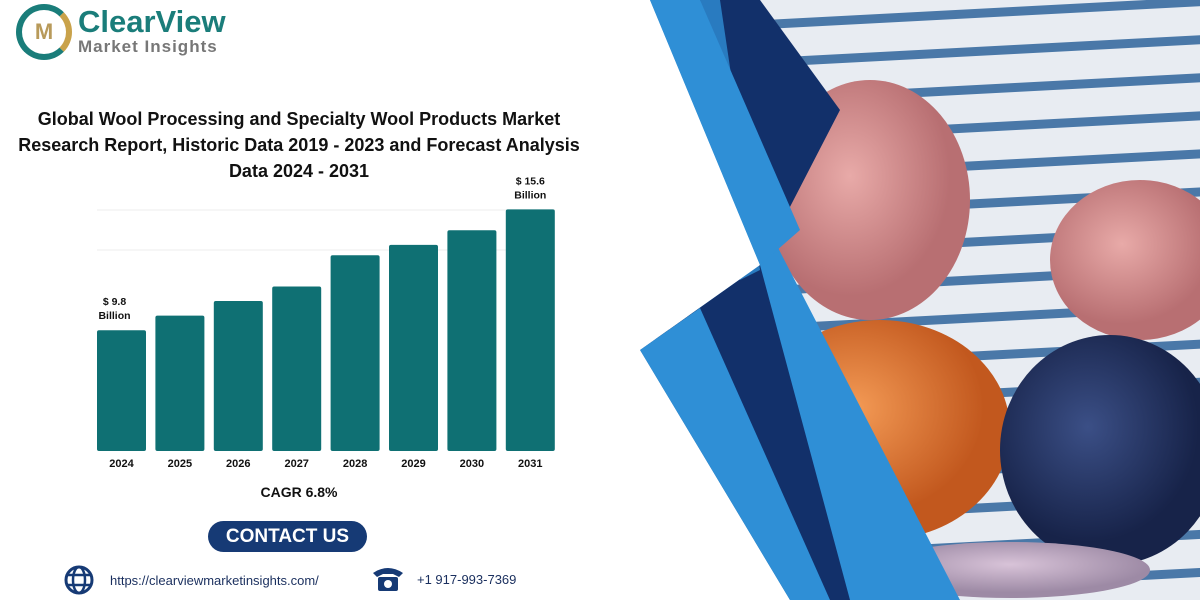  I want to click on website-url: https://clearviewmarketinsights.com/, so click(214, 580).